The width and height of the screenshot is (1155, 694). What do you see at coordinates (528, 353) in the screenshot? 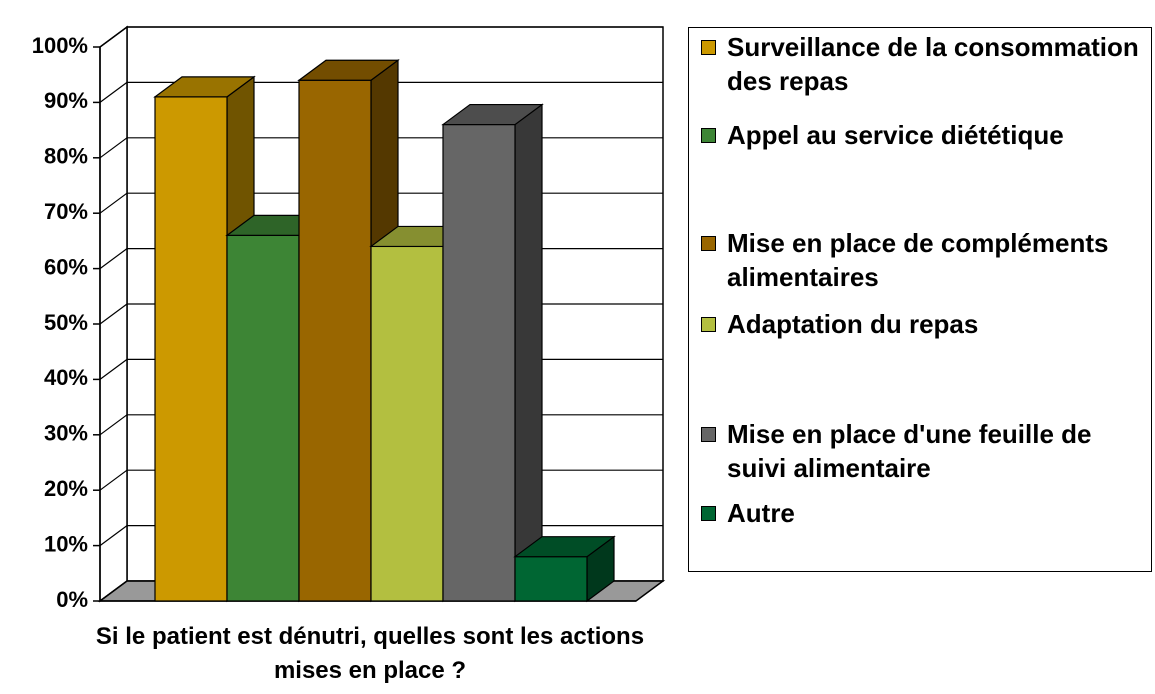
I see `bar-side` at bounding box center [528, 353].